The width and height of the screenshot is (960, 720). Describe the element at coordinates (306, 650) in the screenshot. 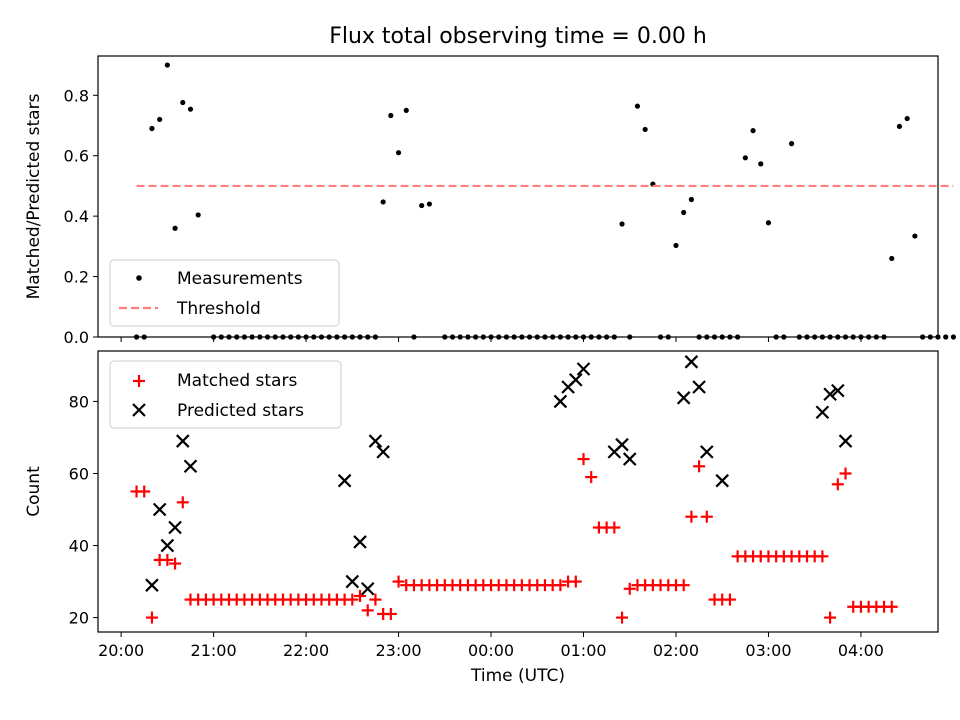

I see `x-tick-label: 22:00` at that location.